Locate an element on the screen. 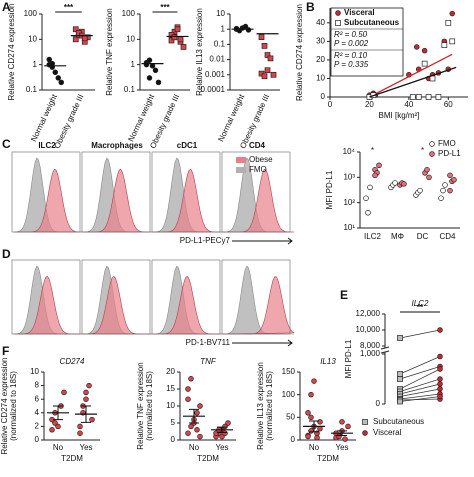 The width and height of the screenshot is (474, 477). panel-letter: B is located at coordinates (310, 7).